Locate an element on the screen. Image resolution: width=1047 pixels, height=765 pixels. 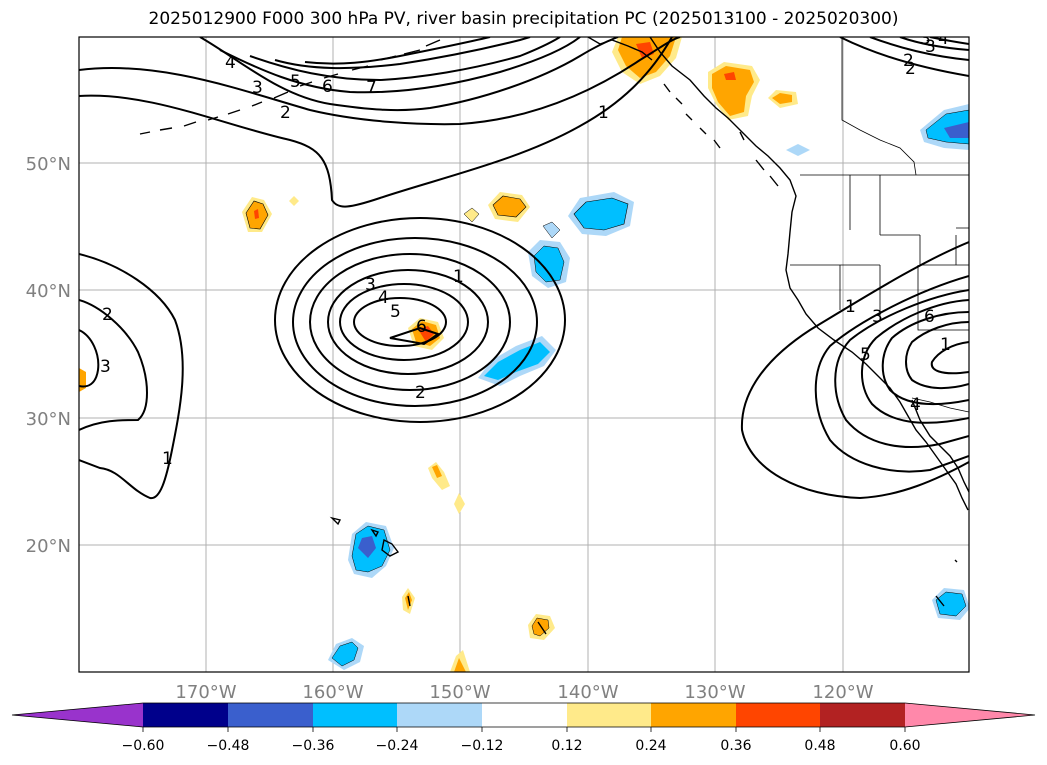
contour-label: 7 is located at coordinates (371, 88).